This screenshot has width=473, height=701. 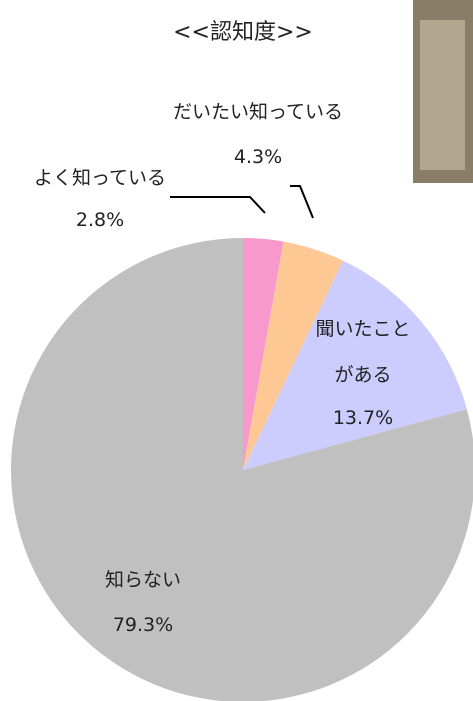 What do you see at coordinates (363, 352) in the screenshot?
I see `slice-label: 聞いたことがある` at bounding box center [363, 352].